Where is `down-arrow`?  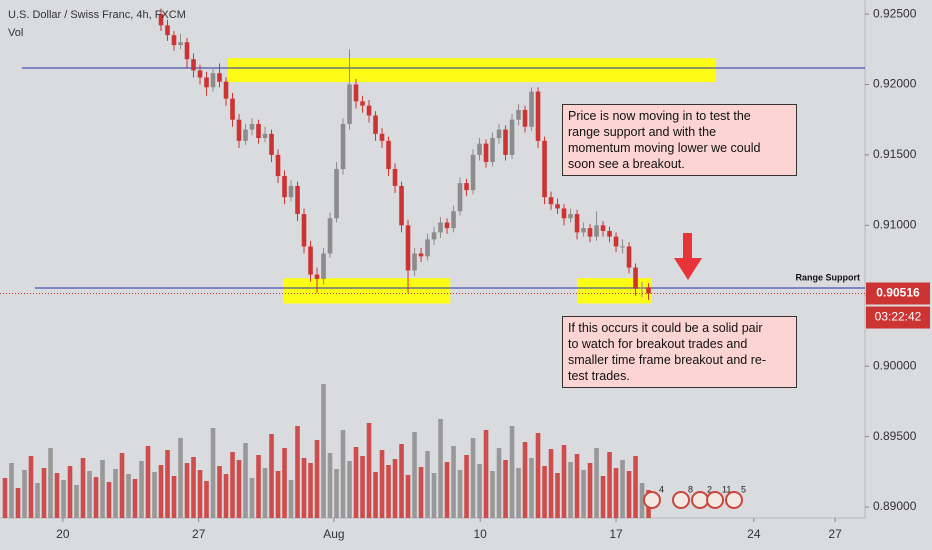
down-arrow is located at coordinates (688, 256).